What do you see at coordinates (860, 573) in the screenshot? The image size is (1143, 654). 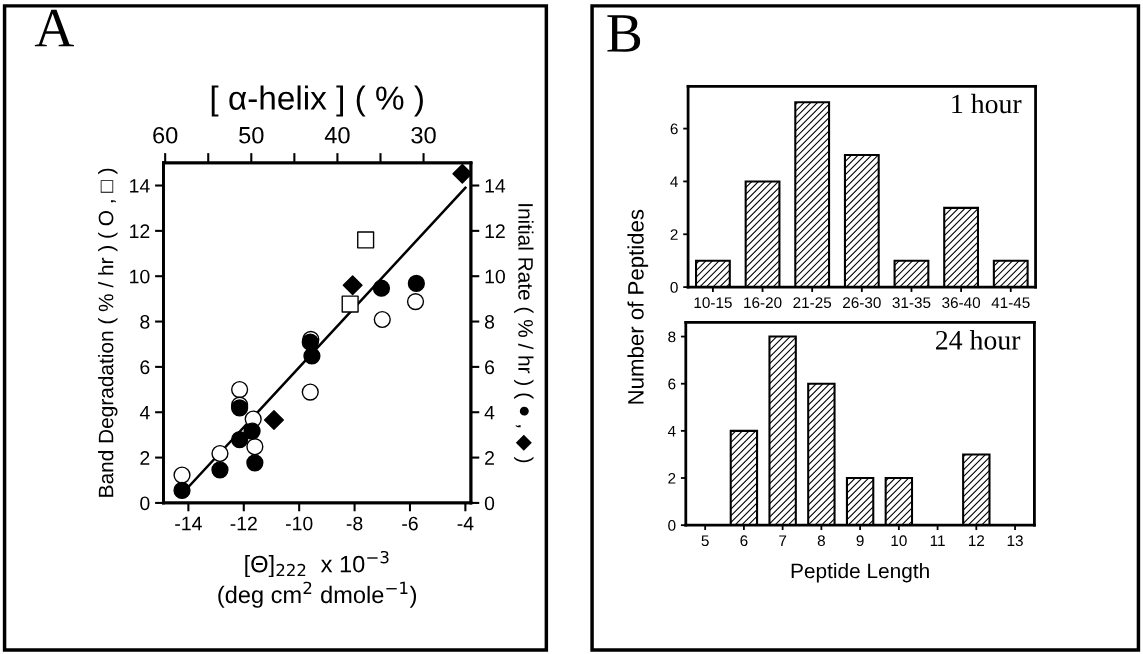 I see `x-axis-title: Peptide Length` at bounding box center [860, 573].